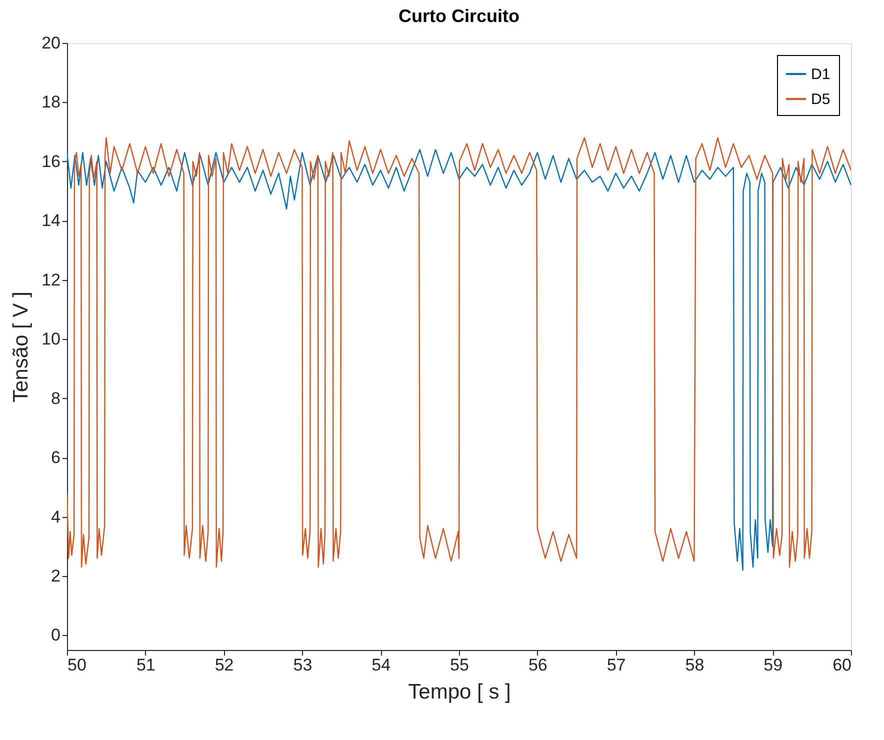 Image resolution: width=884 pixels, height=740 pixels. What do you see at coordinates (51, 102) in the screenshot?
I see `y-tick-label: 18` at bounding box center [51, 102].